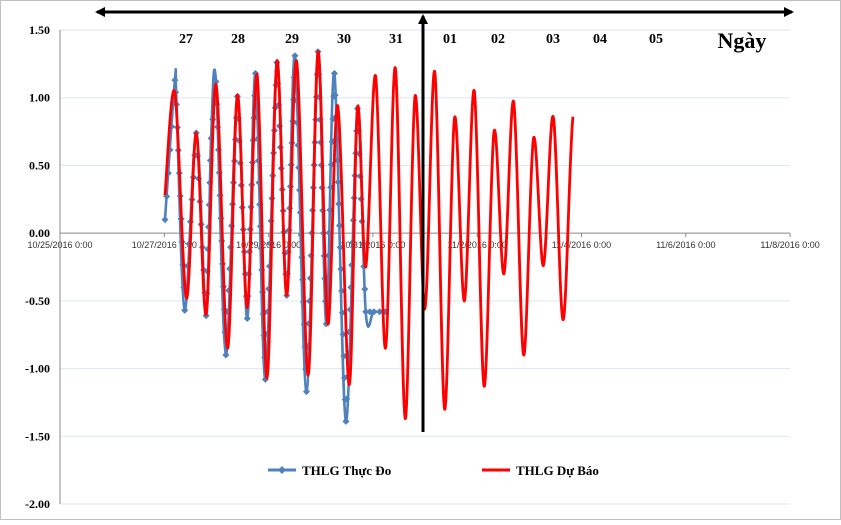  Describe the element at coordinates (396, 39) in the screenshot. I see `day-label: 31` at that location.